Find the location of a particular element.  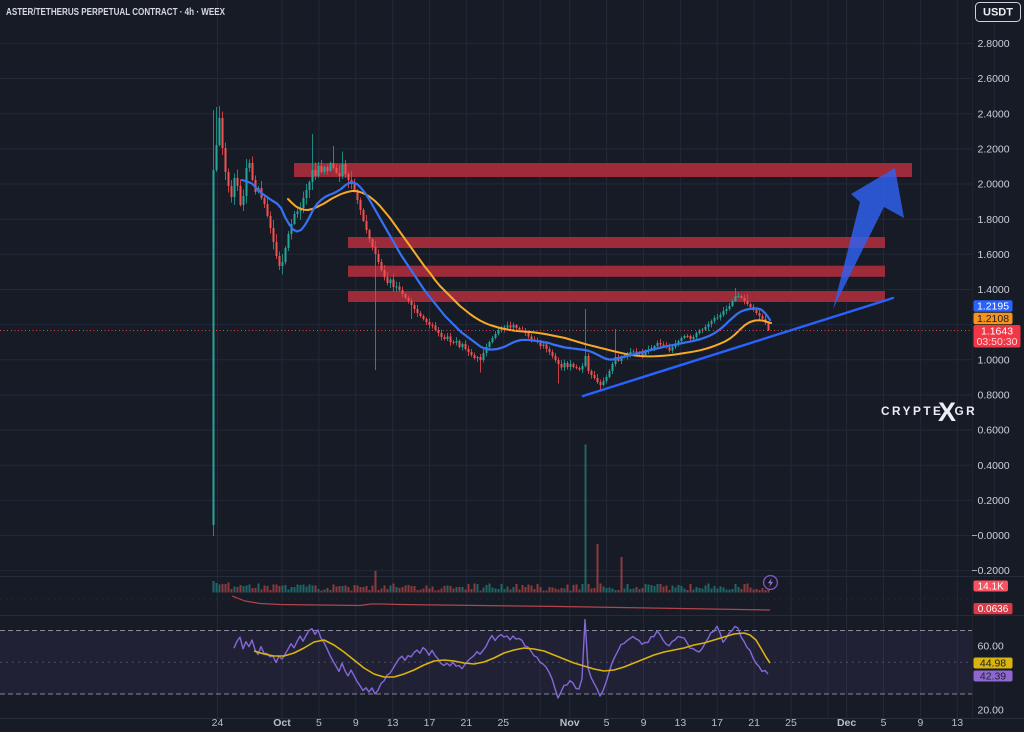

svg-text: 0.2000 is located at coordinates (994, 501).